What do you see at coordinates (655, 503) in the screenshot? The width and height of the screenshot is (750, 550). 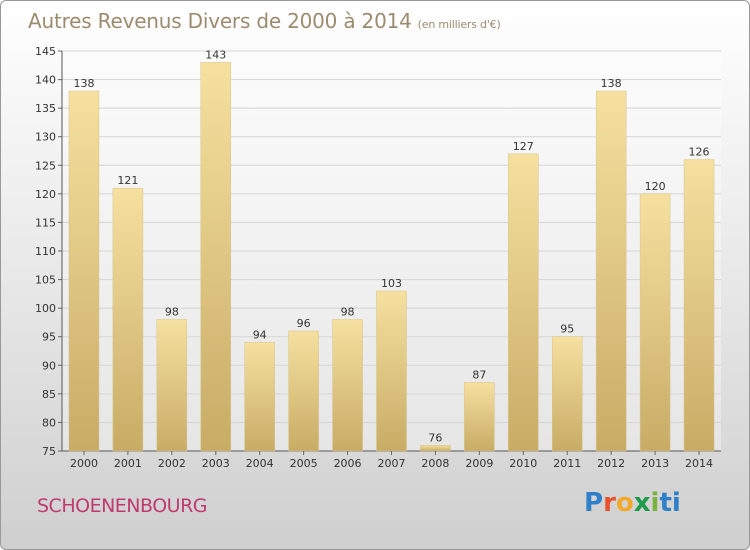 I see `logo-letter: i` at bounding box center [655, 503].